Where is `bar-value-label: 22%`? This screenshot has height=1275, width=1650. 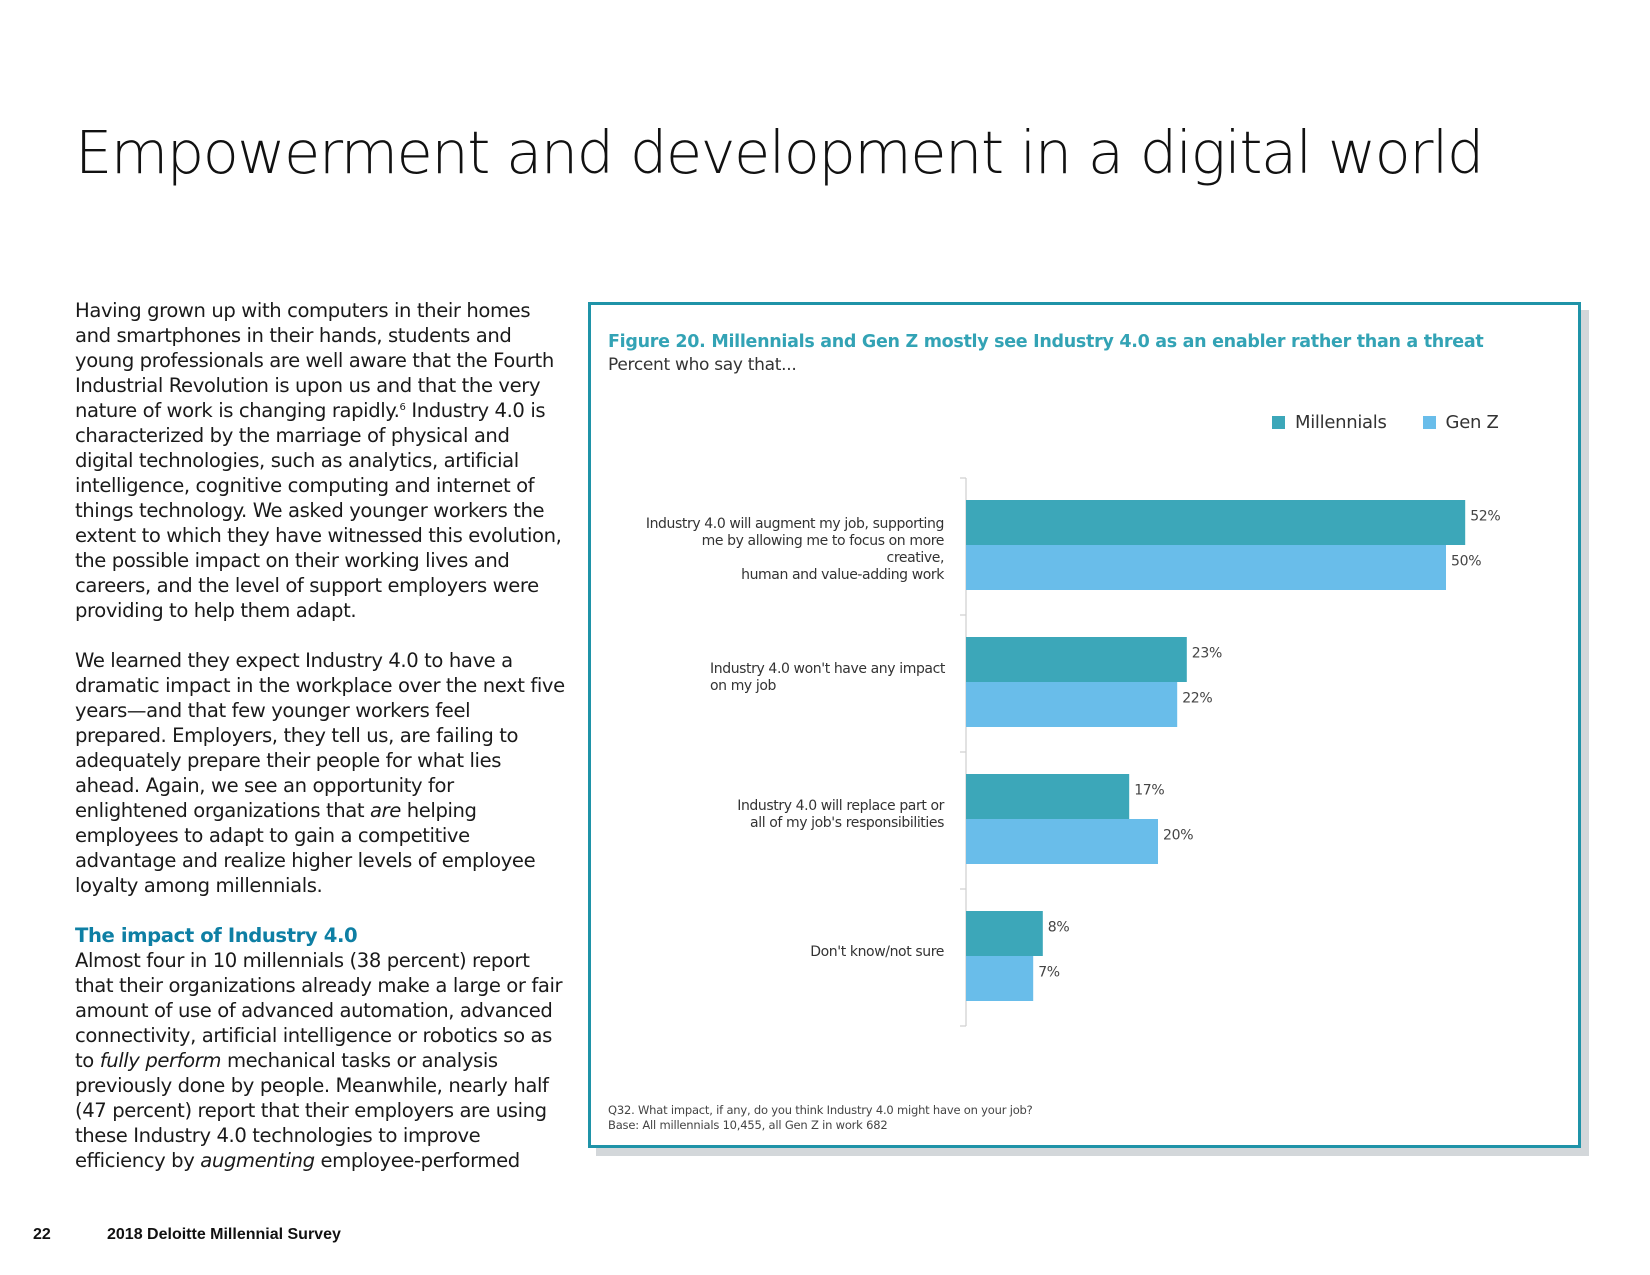 bar-value-label: 22% is located at coordinates (1197, 699).